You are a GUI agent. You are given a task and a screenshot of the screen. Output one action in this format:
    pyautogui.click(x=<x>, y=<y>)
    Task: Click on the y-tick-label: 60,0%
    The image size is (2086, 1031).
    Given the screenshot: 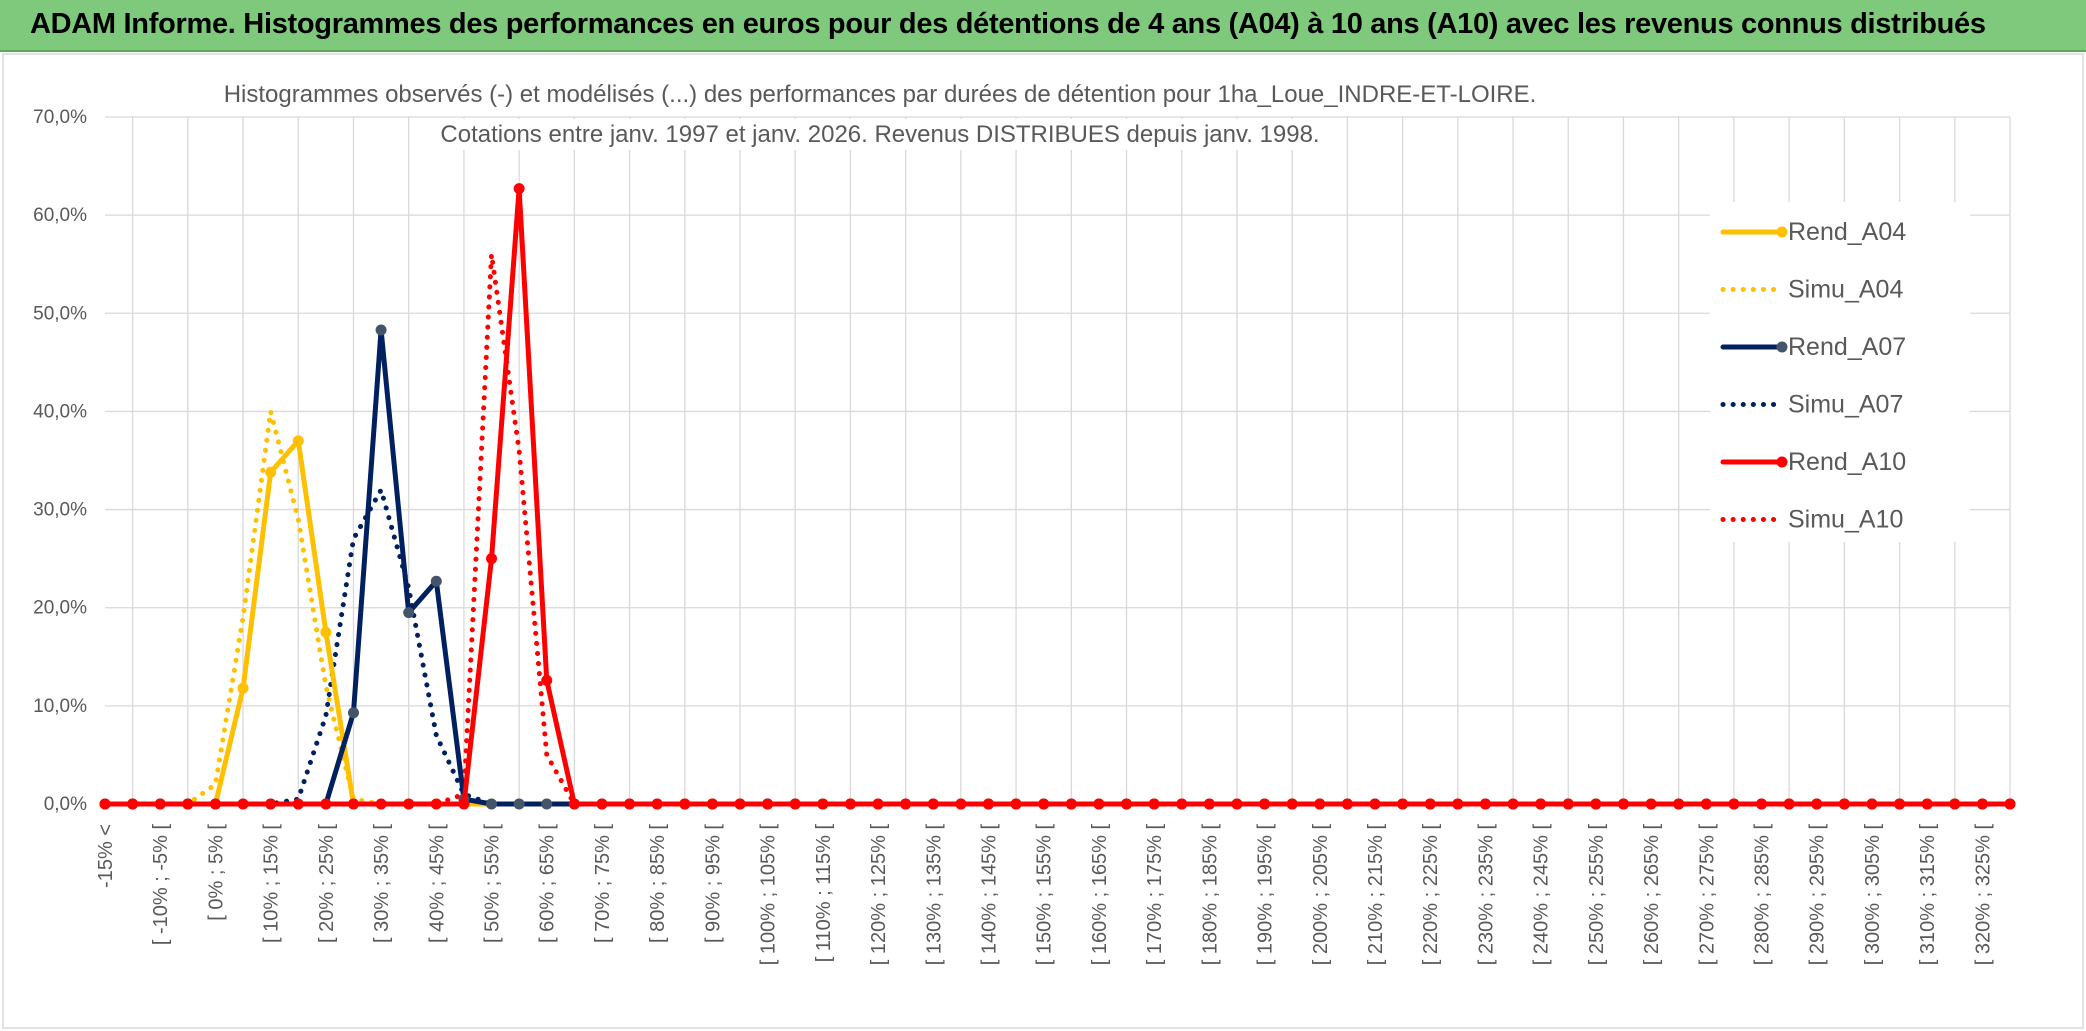 What is the action you would take?
    pyautogui.click(x=60, y=215)
    